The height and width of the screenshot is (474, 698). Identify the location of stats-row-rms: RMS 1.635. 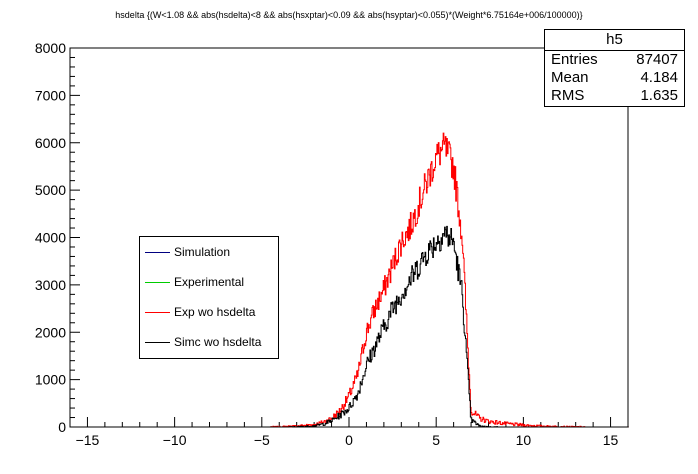
(614, 96).